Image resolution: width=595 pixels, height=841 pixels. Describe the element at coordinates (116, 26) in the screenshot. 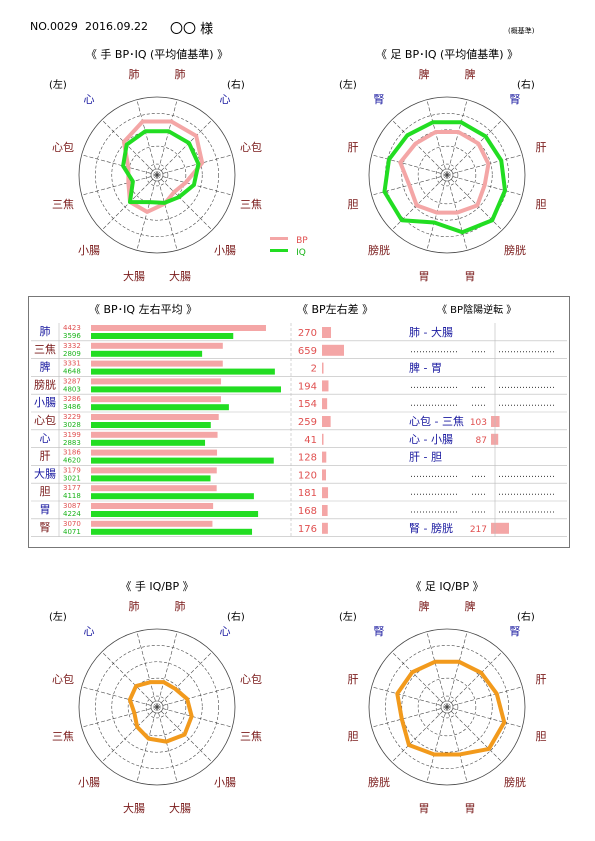

I see `record-date: 2016.09.22` at that location.